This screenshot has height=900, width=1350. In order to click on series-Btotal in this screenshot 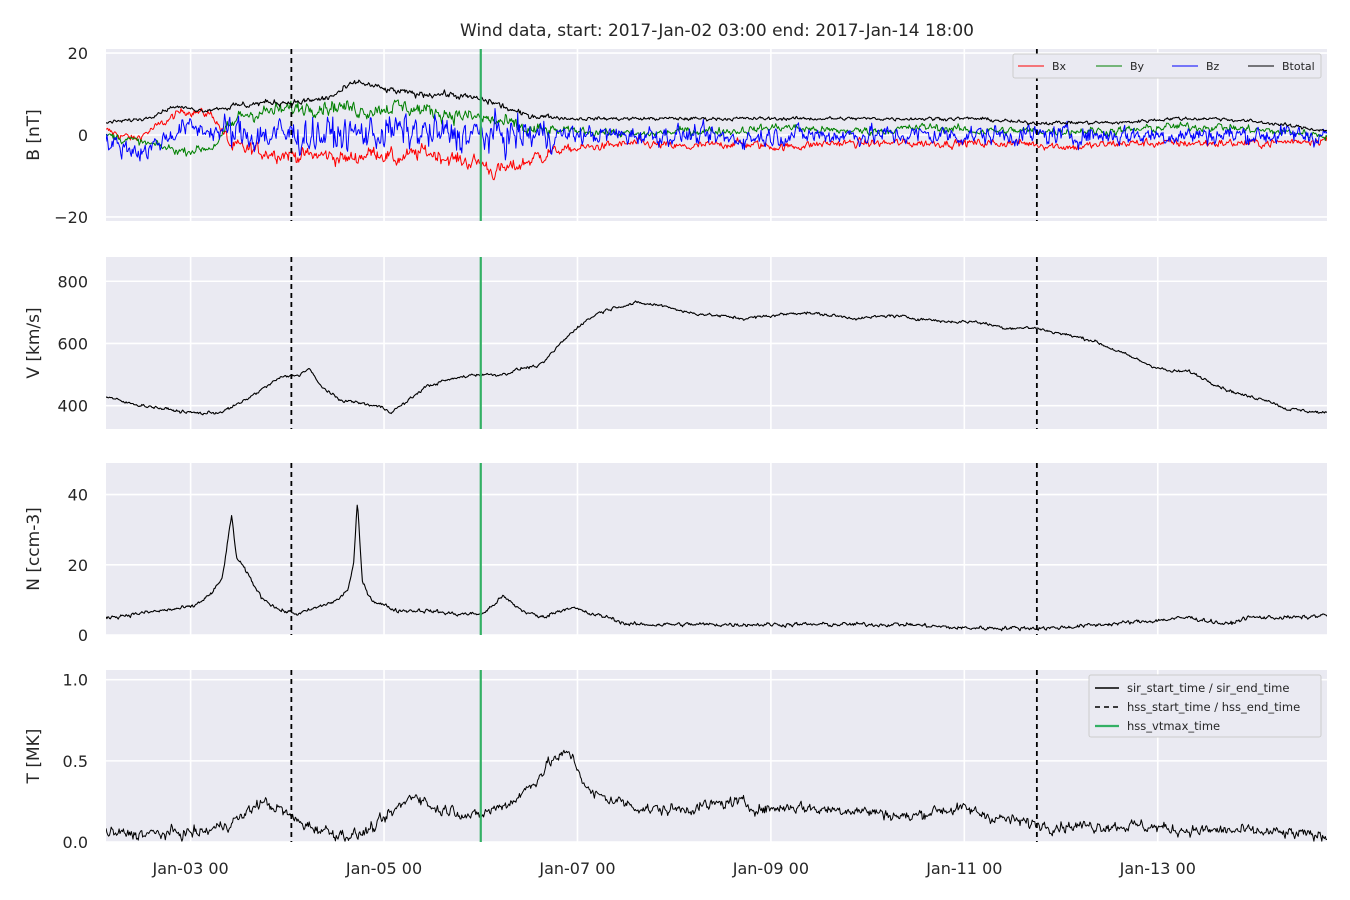, I will do `click(716, 105)`.